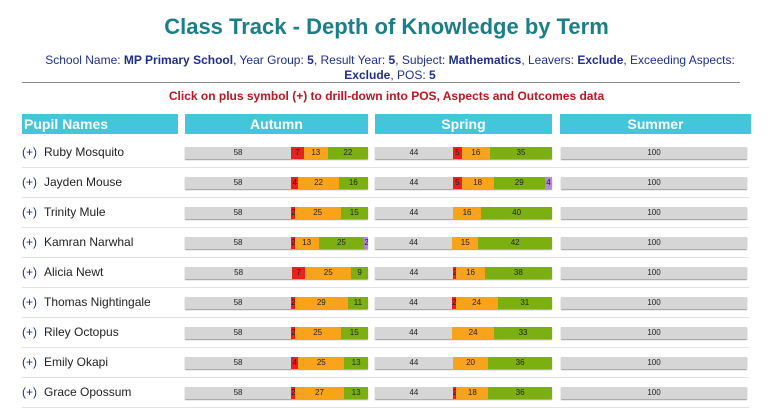 This screenshot has width=773, height=408. What do you see at coordinates (276, 243) in the screenshot?
I see `autumn-bar: 58 2 13 25 2` at bounding box center [276, 243].